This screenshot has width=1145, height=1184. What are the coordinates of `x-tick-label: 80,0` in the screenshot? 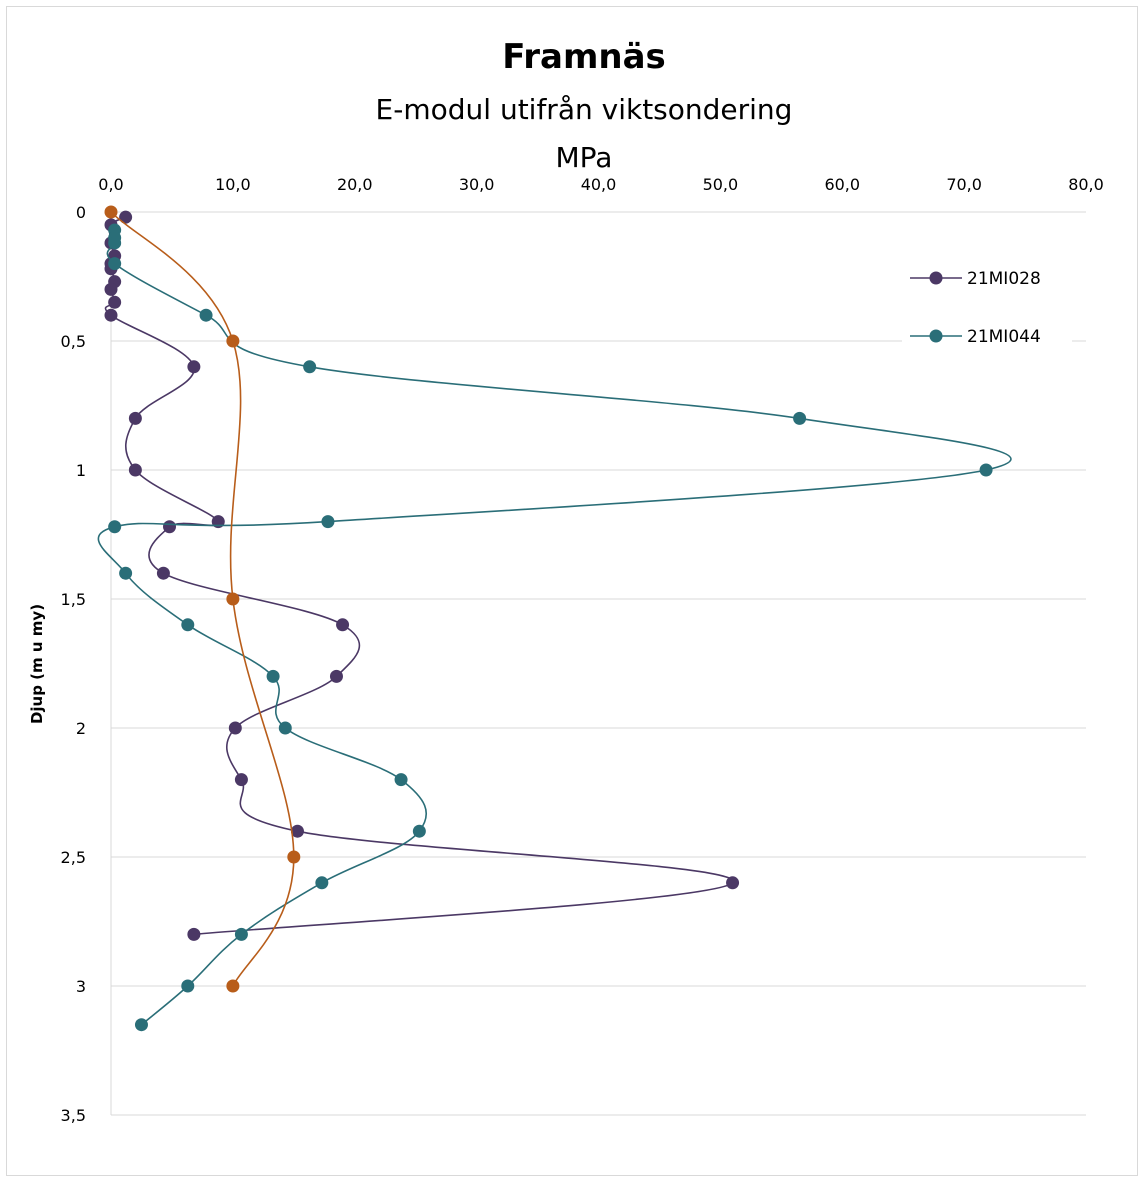 It's located at (1086, 184).